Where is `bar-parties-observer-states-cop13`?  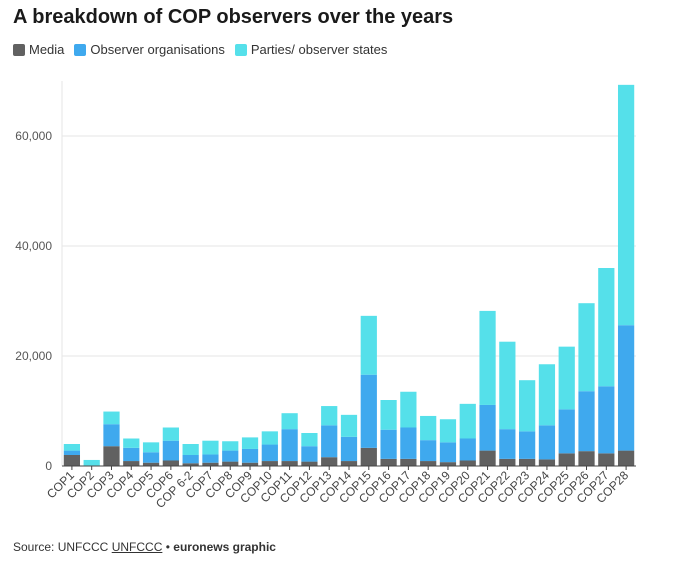 bar-parties-observer-states-cop13 is located at coordinates (329, 416).